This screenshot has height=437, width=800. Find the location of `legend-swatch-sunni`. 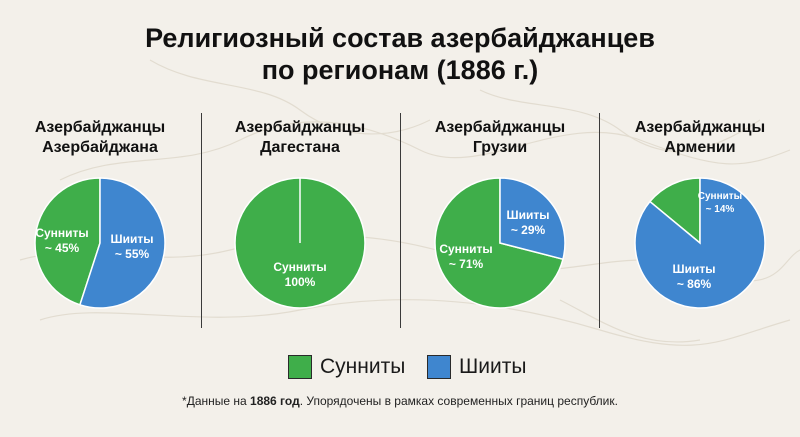

legend-swatch-sunni is located at coordinates (300, 367).